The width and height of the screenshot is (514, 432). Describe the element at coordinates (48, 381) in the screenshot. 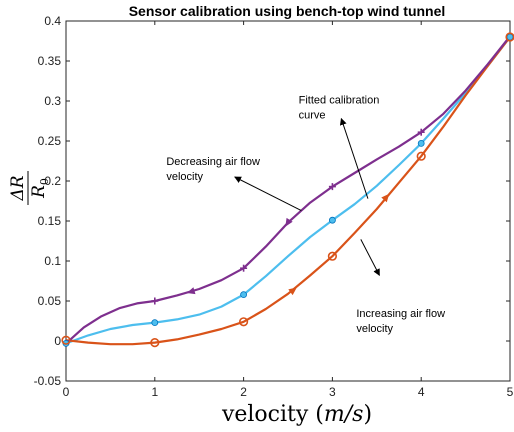

I see `y-tick-label: -0.05` at that location.